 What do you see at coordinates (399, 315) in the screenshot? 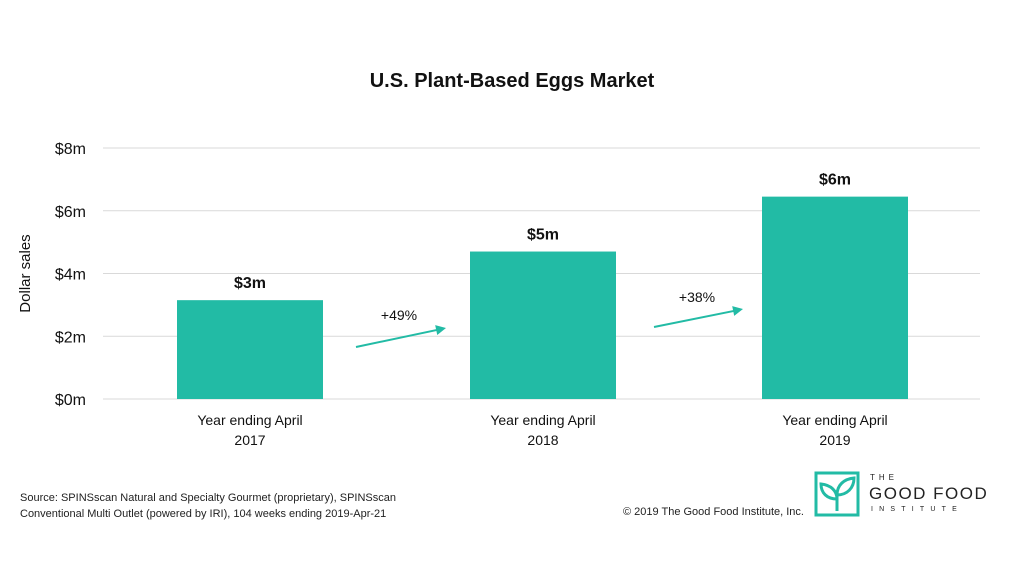
I see `growth-label: +49%` at bounding box center [399, 315].